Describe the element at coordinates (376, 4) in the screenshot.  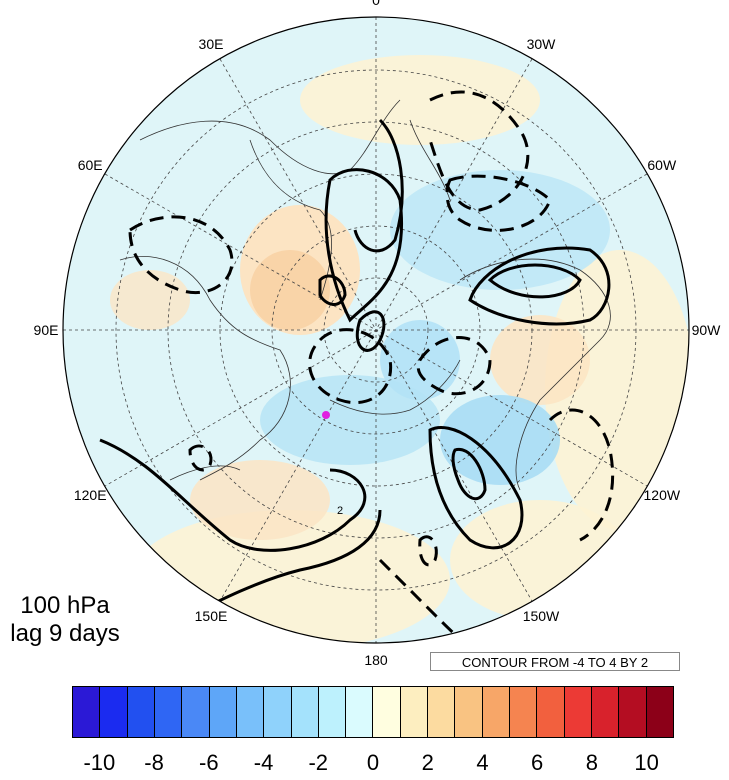
I see `lon-label: 0` at that location.